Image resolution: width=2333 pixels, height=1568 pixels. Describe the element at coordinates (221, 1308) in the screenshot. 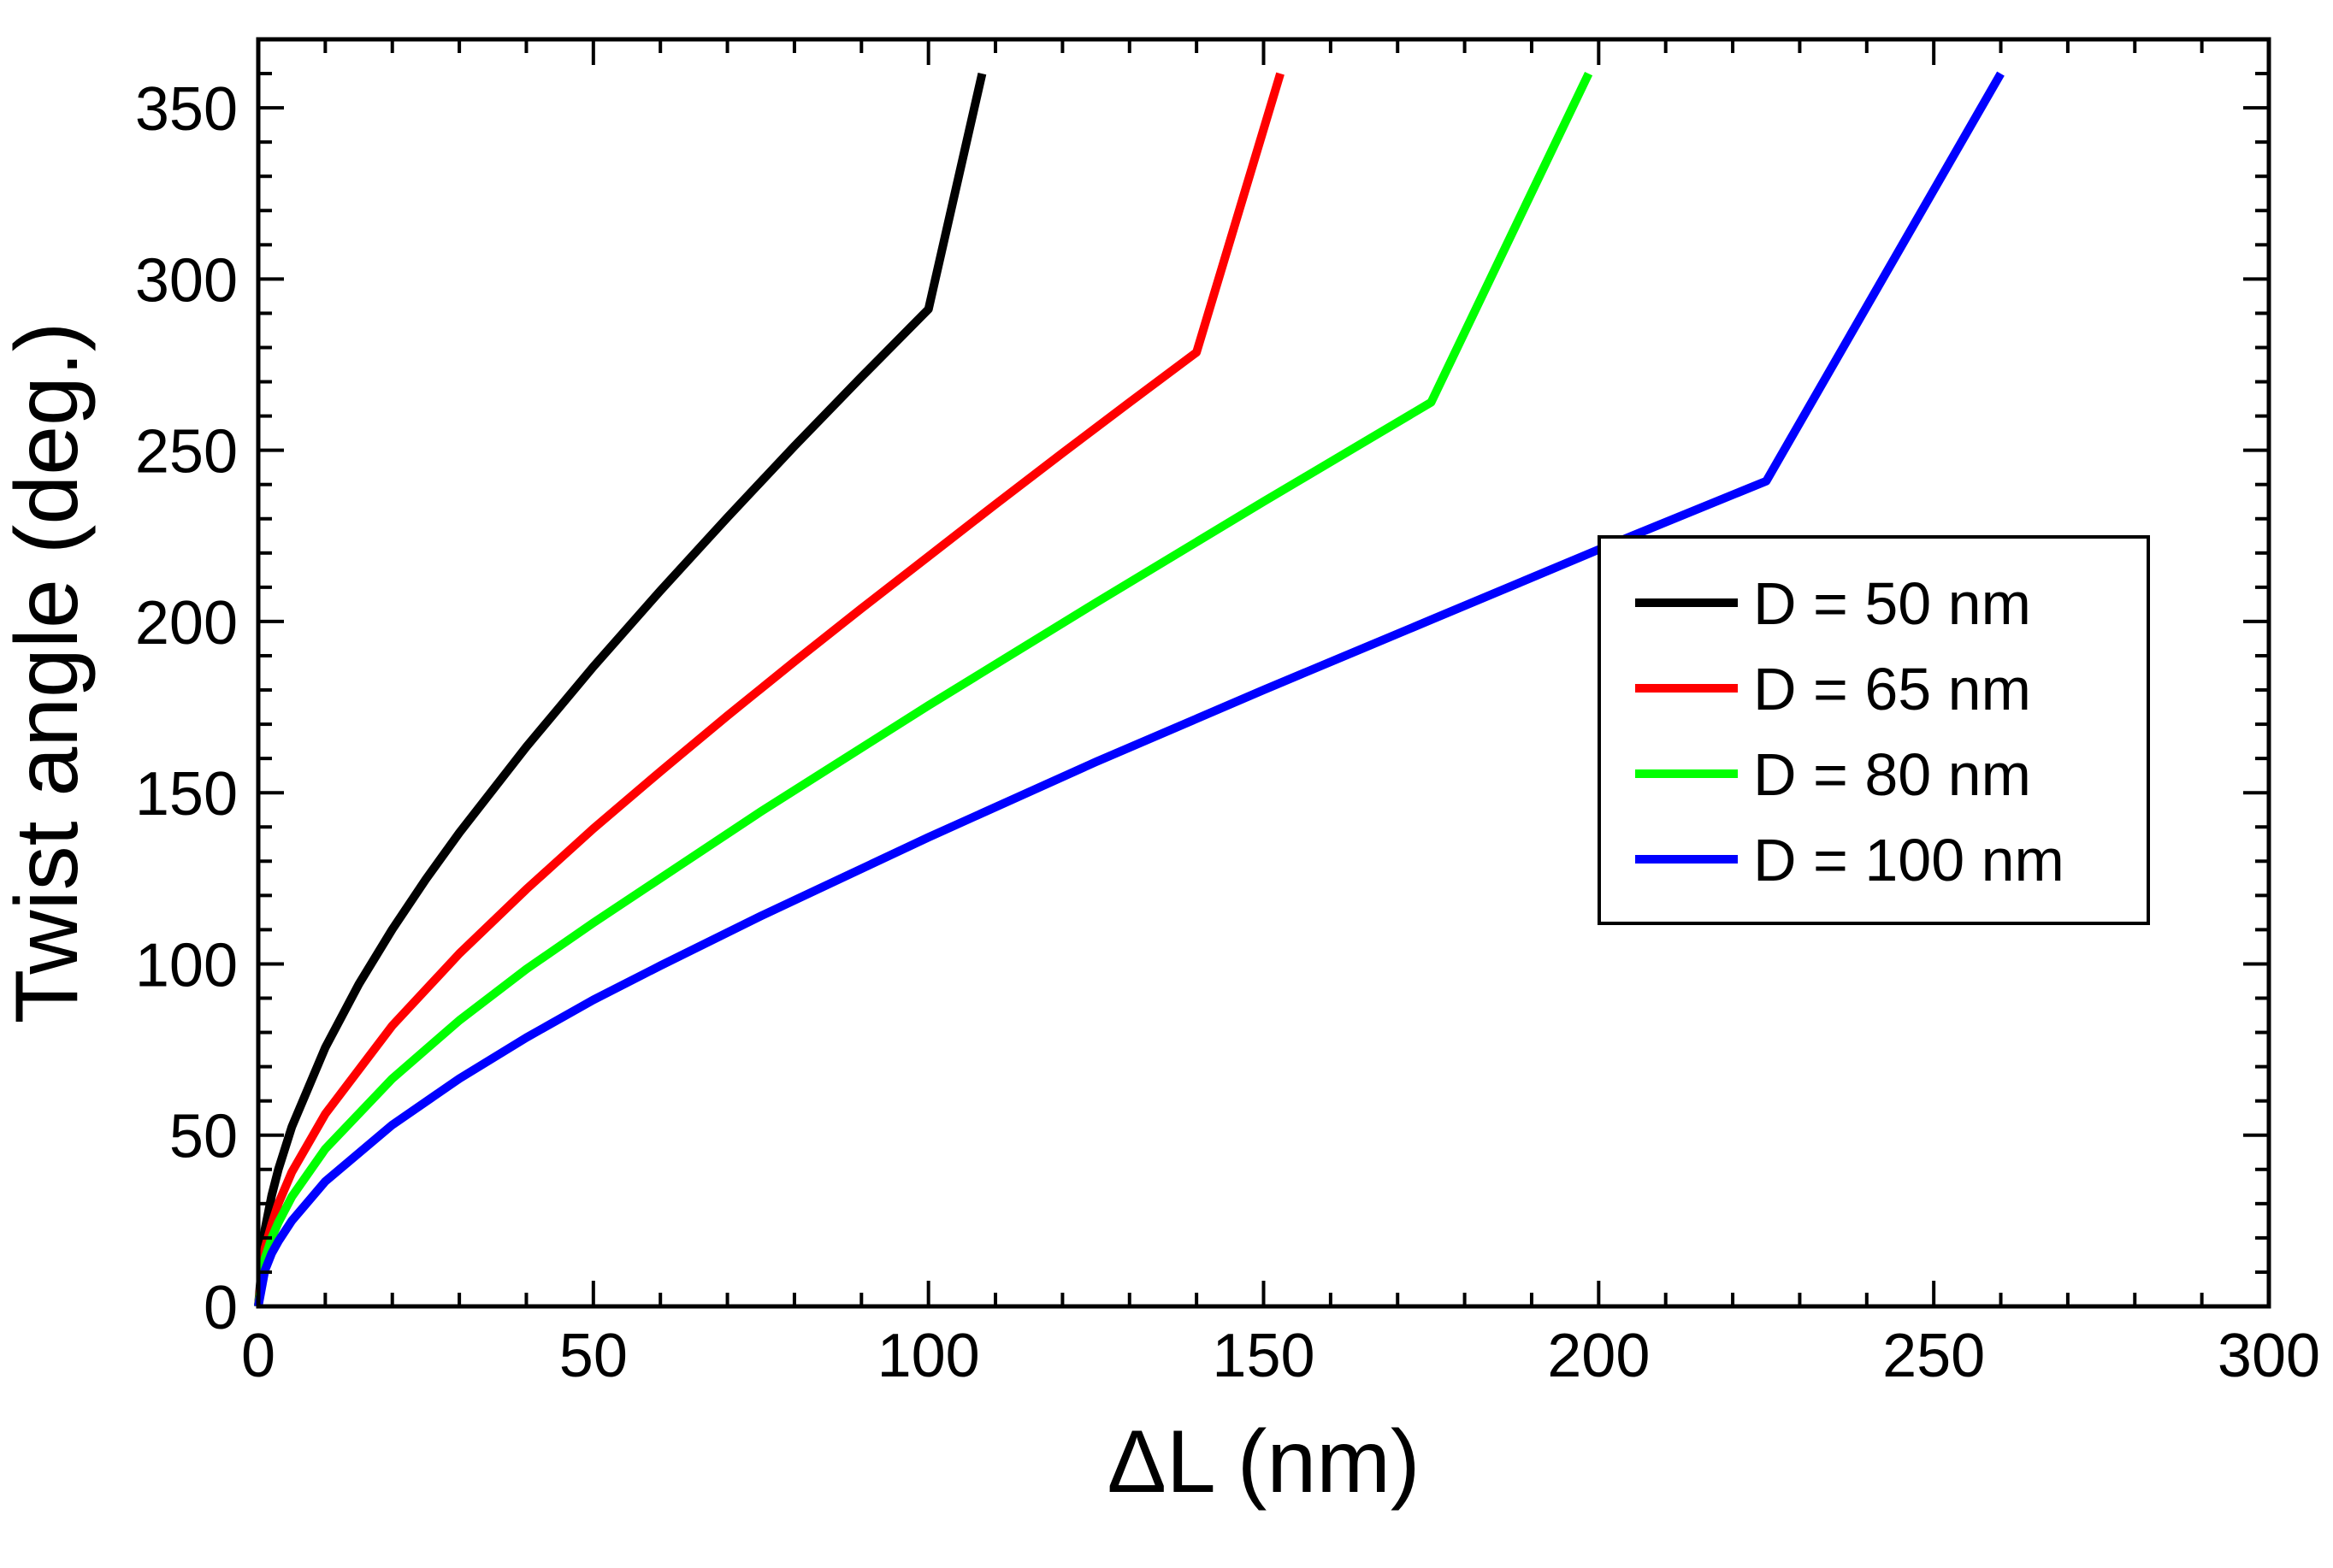

I see `y-tick-label: 0` at that location.